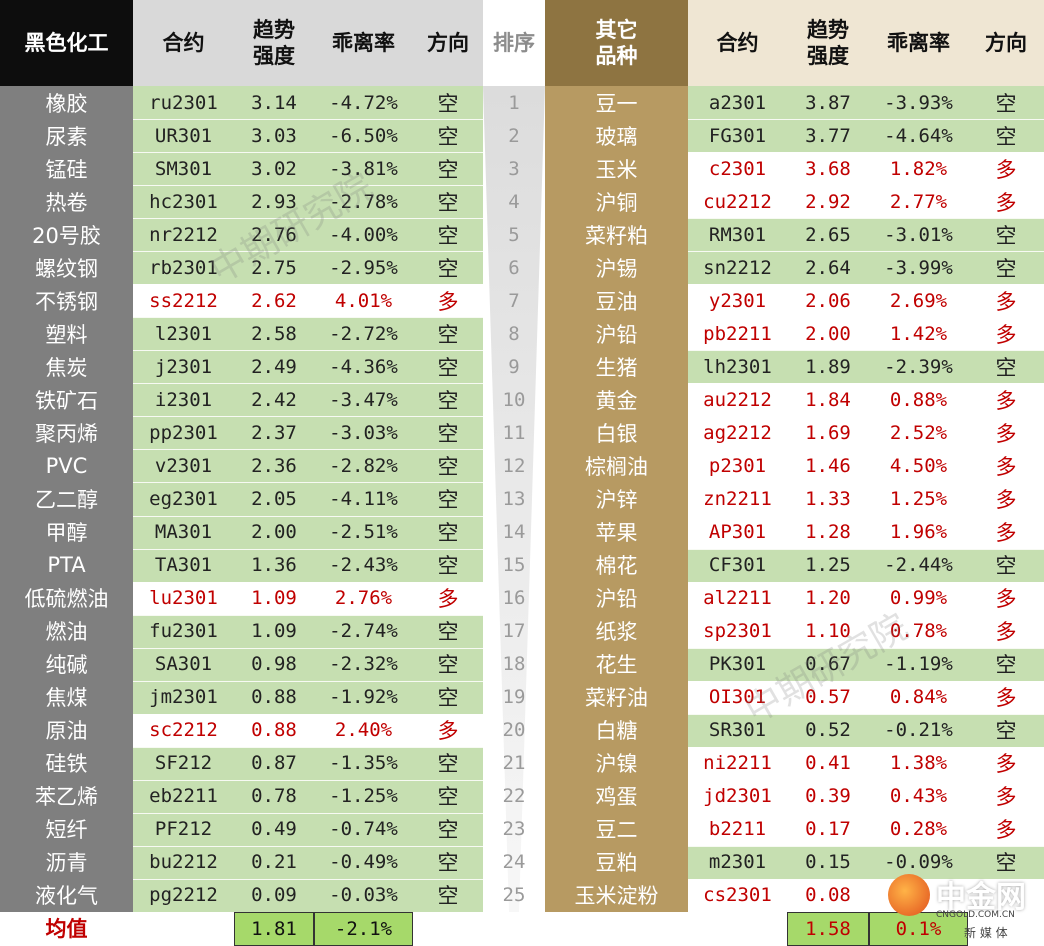 The height and width of the screenshot is (946, 1044). What do you see at coordinates (183, 334) in the screenshot?
I see `left-row-code: l2301` at bounding box center [183, 334].